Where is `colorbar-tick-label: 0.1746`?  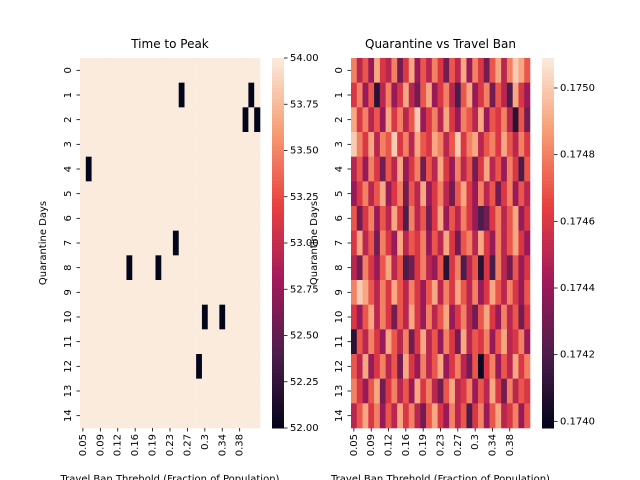
colorbar-tick-label: 0.1746 is located at coordinates (577, 221).